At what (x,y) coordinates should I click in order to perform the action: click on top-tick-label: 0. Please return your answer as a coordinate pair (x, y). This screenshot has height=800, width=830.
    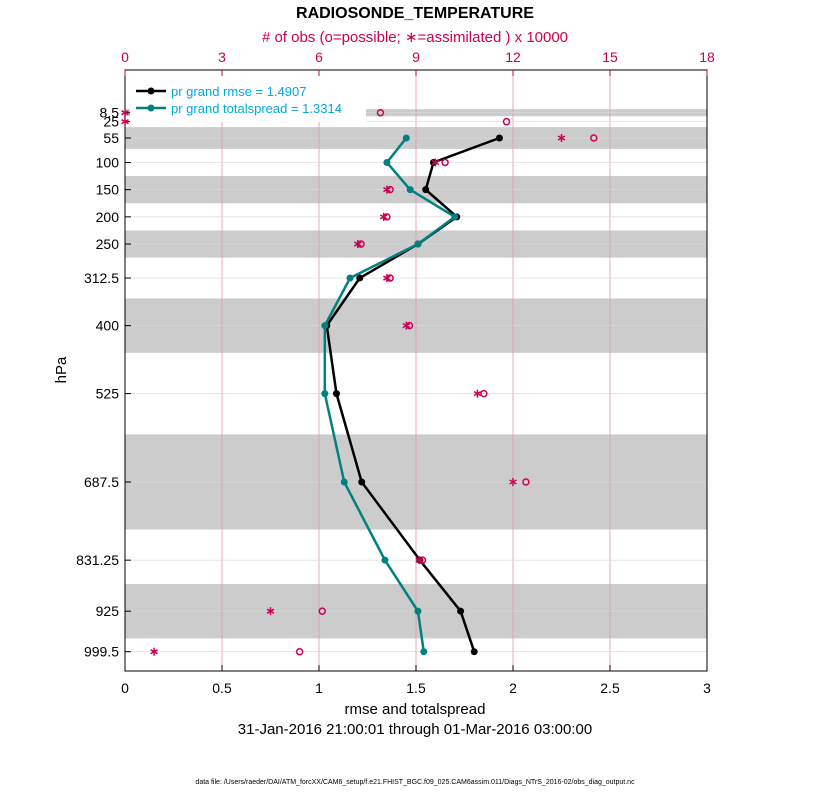
    Looking at the image, I should click on (125, 57).